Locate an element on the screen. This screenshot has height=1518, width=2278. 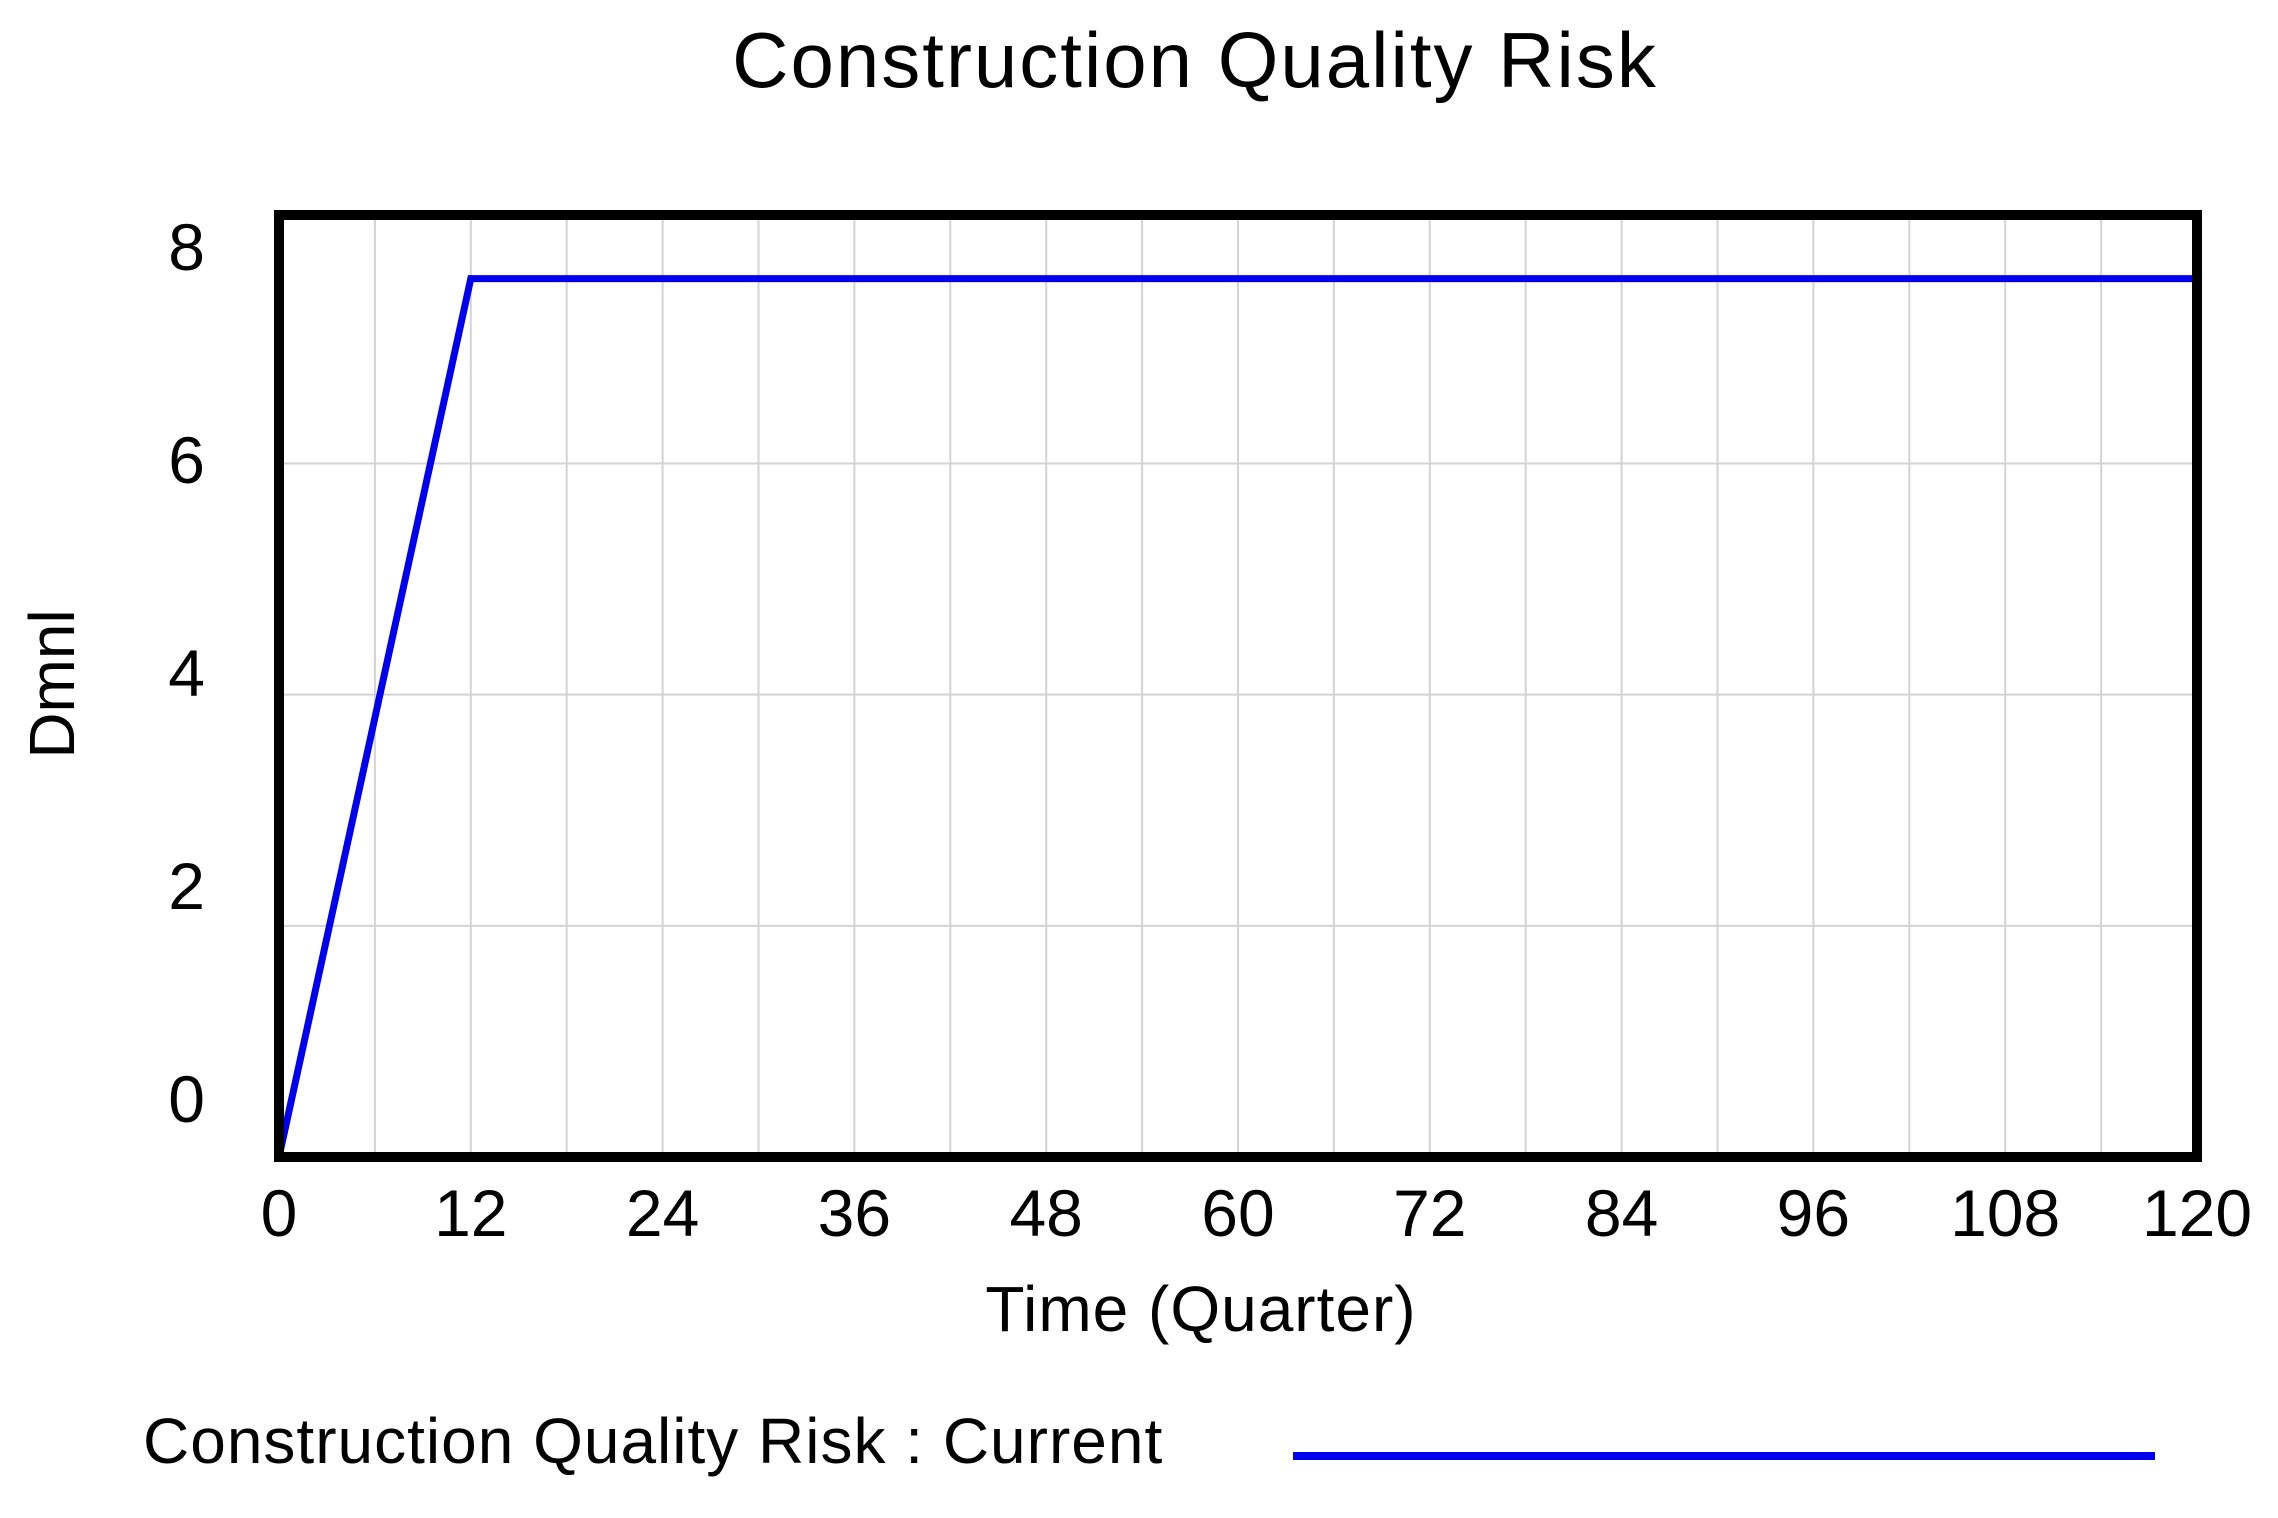
x-tick-label: 48 is located at coordinates (1046, 1213).